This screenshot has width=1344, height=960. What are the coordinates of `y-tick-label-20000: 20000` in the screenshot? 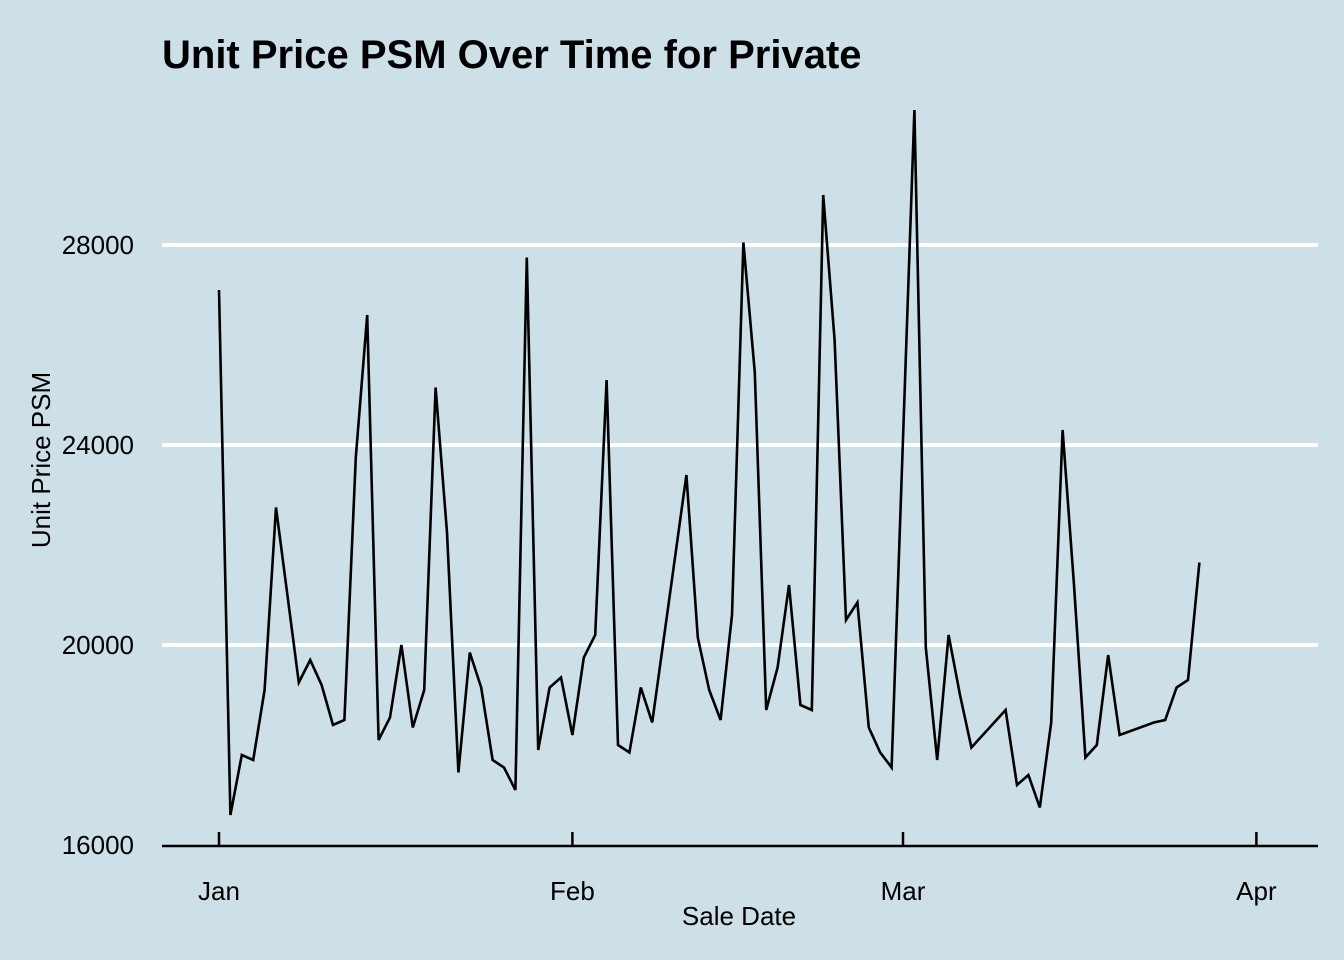 It's located at (98, 645).